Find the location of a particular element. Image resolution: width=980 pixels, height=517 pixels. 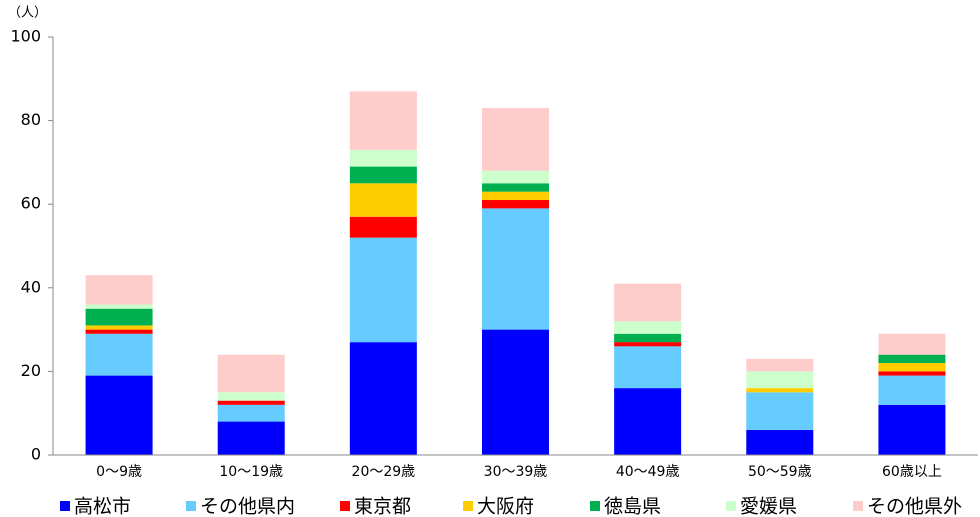

legend-label: 高松市 is located at coordinates (102, 506).